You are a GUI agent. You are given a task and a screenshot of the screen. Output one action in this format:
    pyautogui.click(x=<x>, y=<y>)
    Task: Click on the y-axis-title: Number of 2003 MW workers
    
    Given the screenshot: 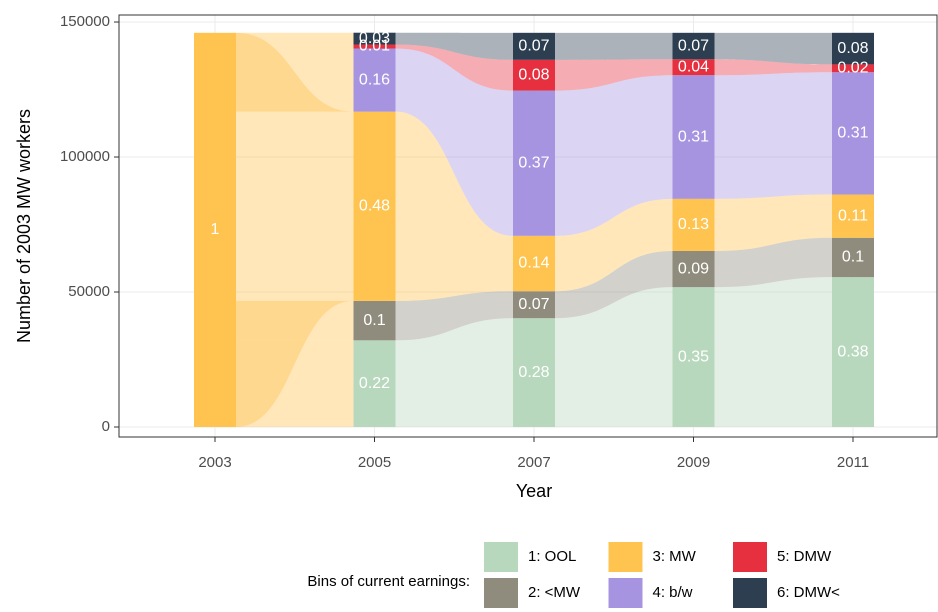 What is the action you would take?
    pyautogui.click(x=24, y=226)
    